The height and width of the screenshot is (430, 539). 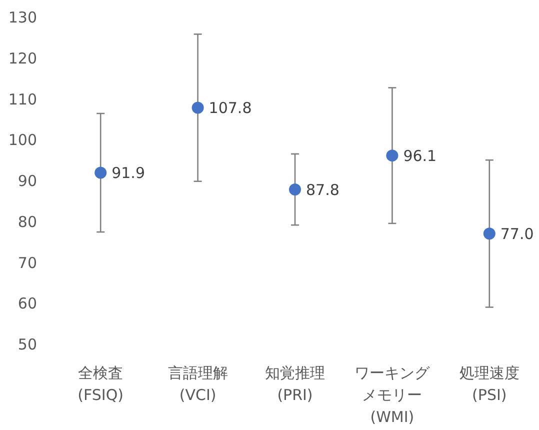 I want to click on y-tick-label: 50, so click(x=27, y=345).